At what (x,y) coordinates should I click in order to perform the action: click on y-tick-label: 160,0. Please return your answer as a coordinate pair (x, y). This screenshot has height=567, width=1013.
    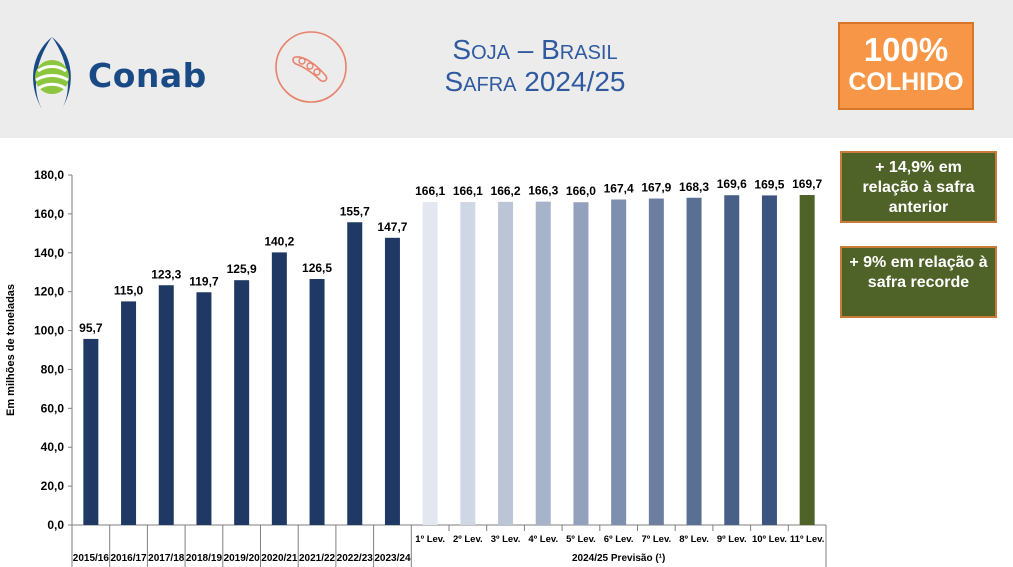
    Looking at the image, I should click on (49, 214).